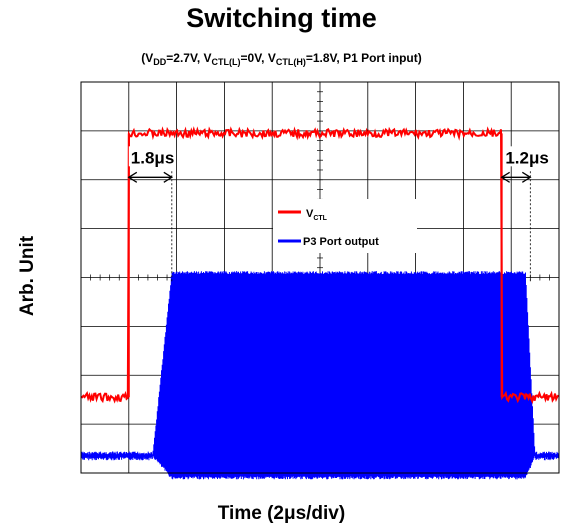 The height and width of the screenshot is (532, 563). What do you see at coordinates (281, 18) in the screenshot?
I see `chart-title: Switching time` at bounding box center [281, 18].